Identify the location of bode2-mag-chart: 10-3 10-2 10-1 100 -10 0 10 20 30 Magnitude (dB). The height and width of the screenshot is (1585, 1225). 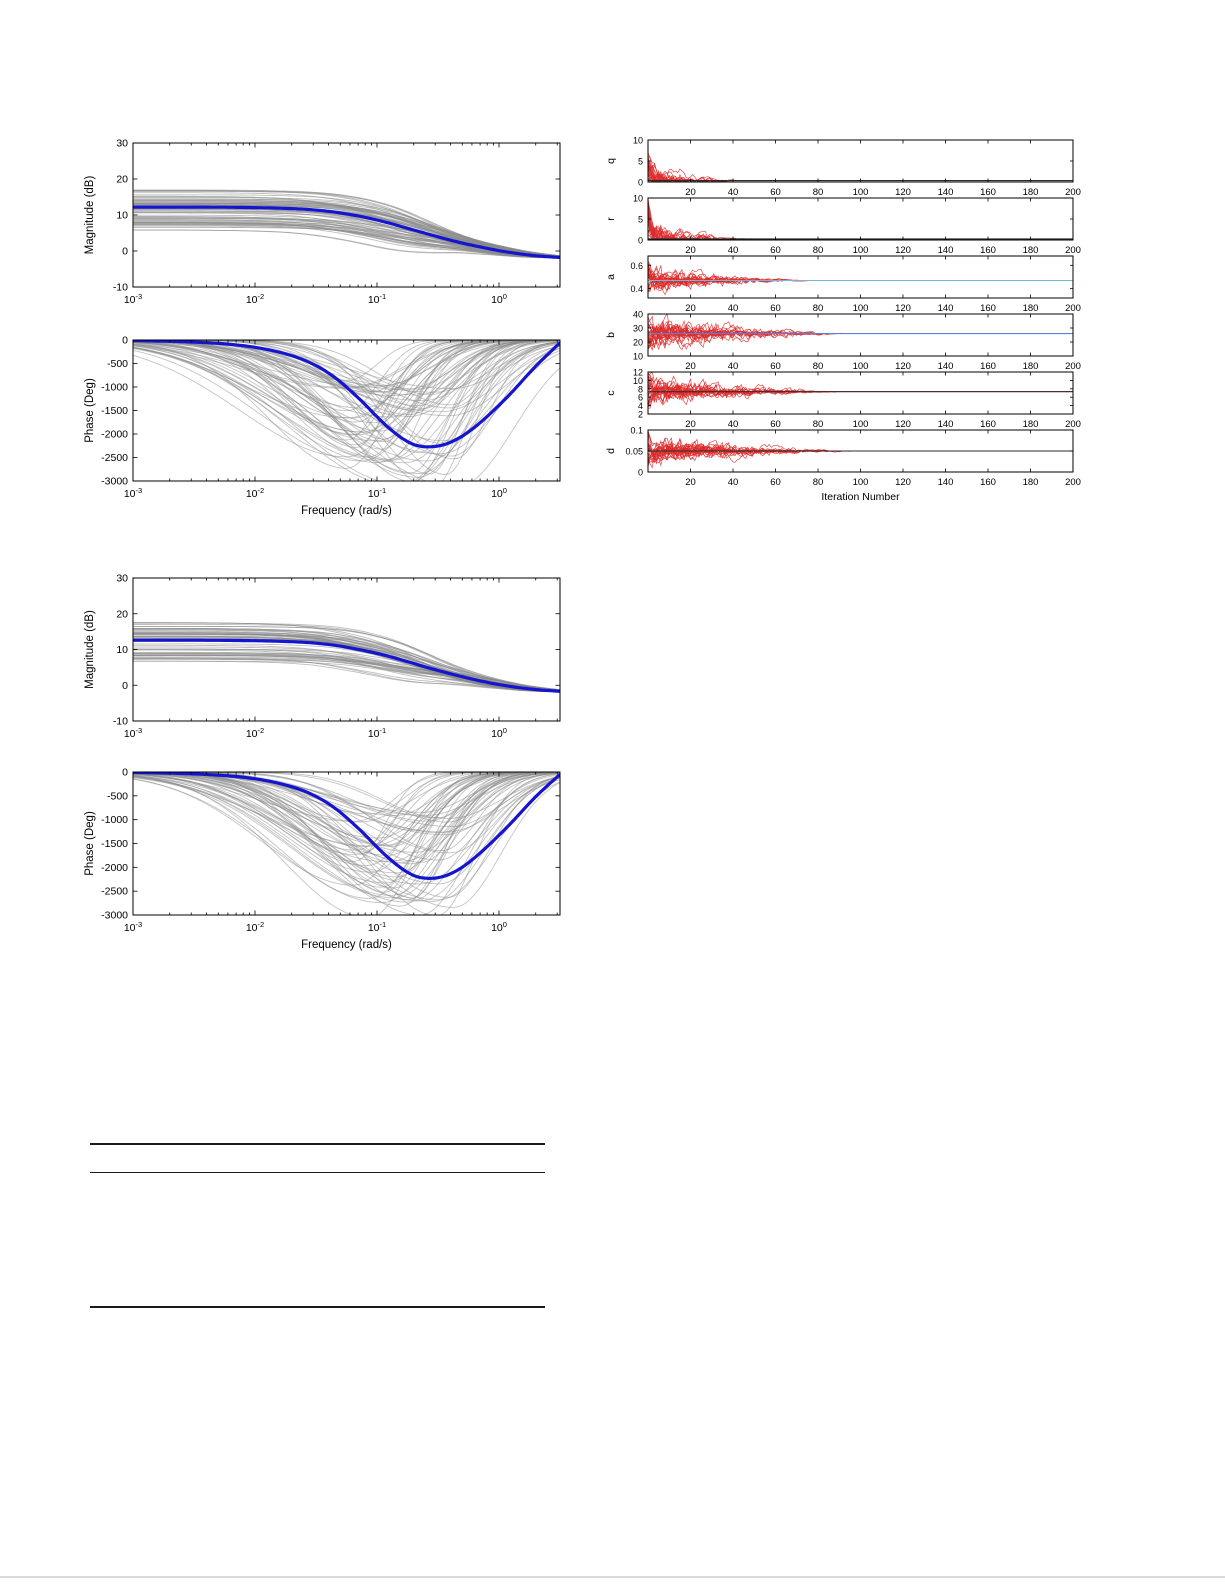
(322, 656).